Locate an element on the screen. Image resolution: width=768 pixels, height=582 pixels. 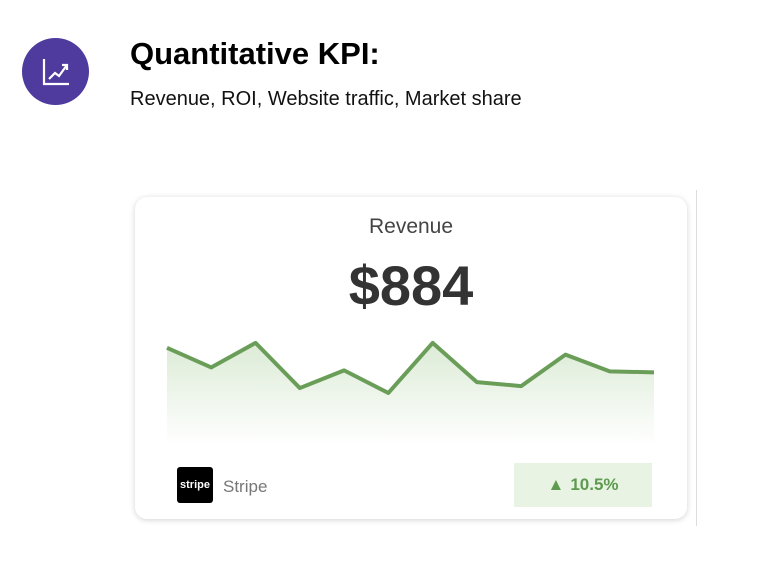
area-fill is located at coordinates (410, 393).